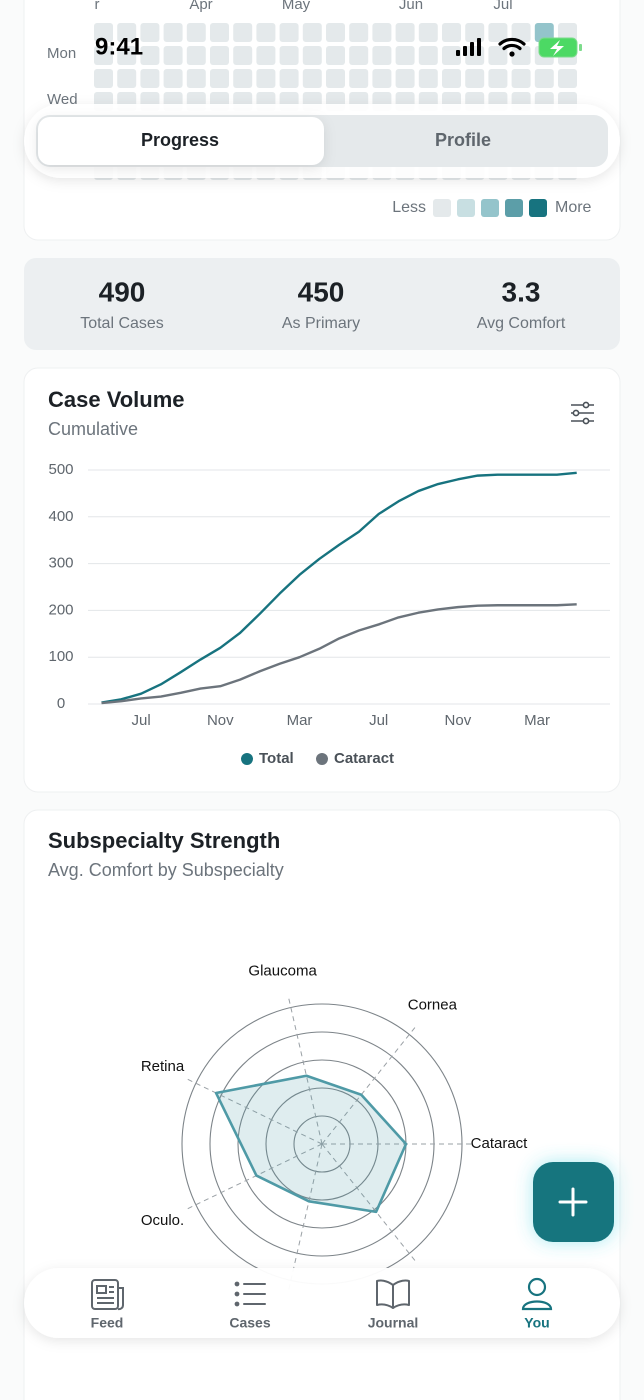  Describe the element at coordinates (521, 291) in the screenshot. I see `stat-value: 3.3` at that location.